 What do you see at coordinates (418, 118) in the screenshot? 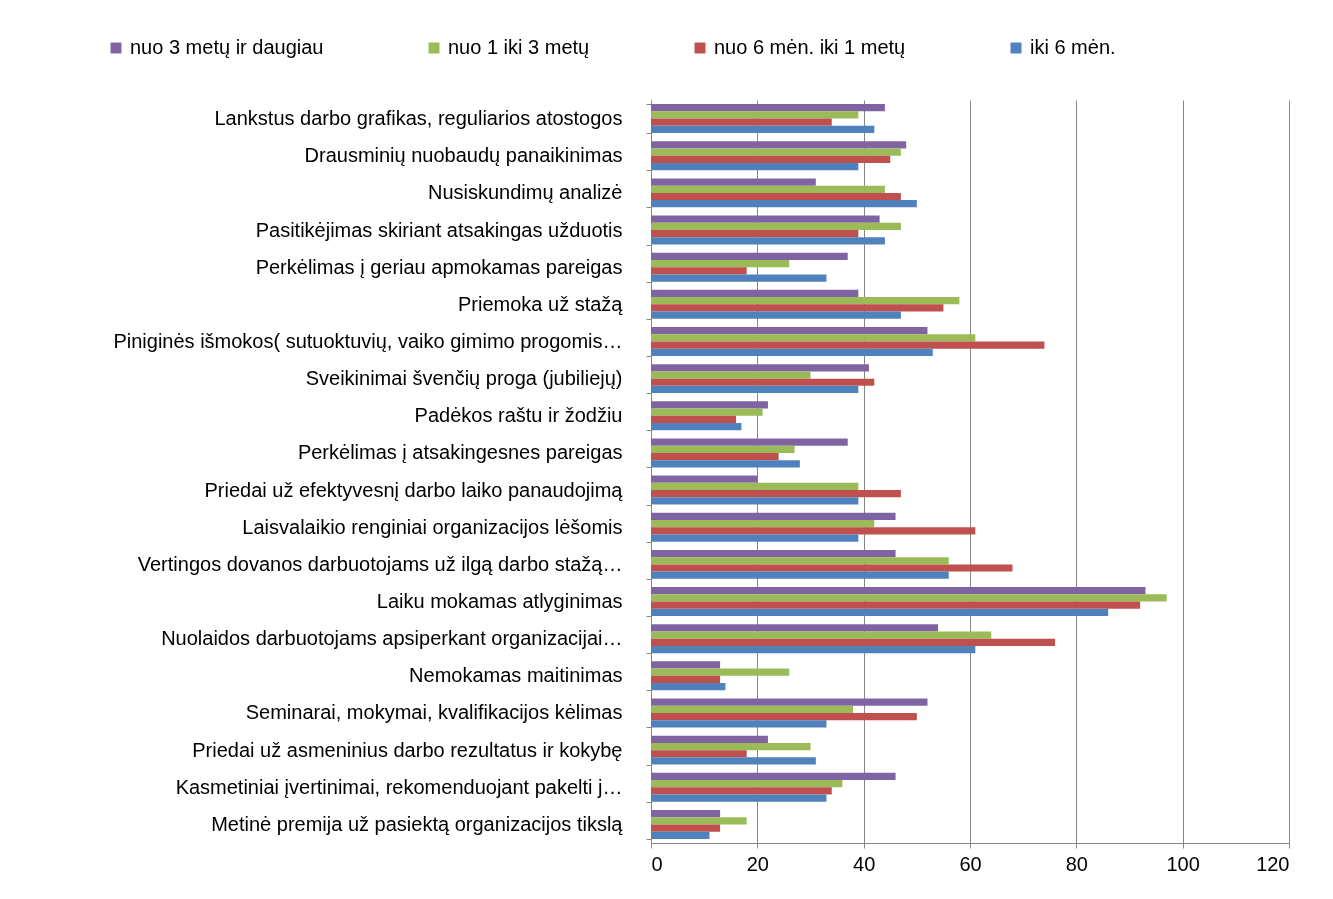
I see `y-tick-label: Lankstus darbo grafikas, reguliarios atostogos` at bounding box center [418, 118].